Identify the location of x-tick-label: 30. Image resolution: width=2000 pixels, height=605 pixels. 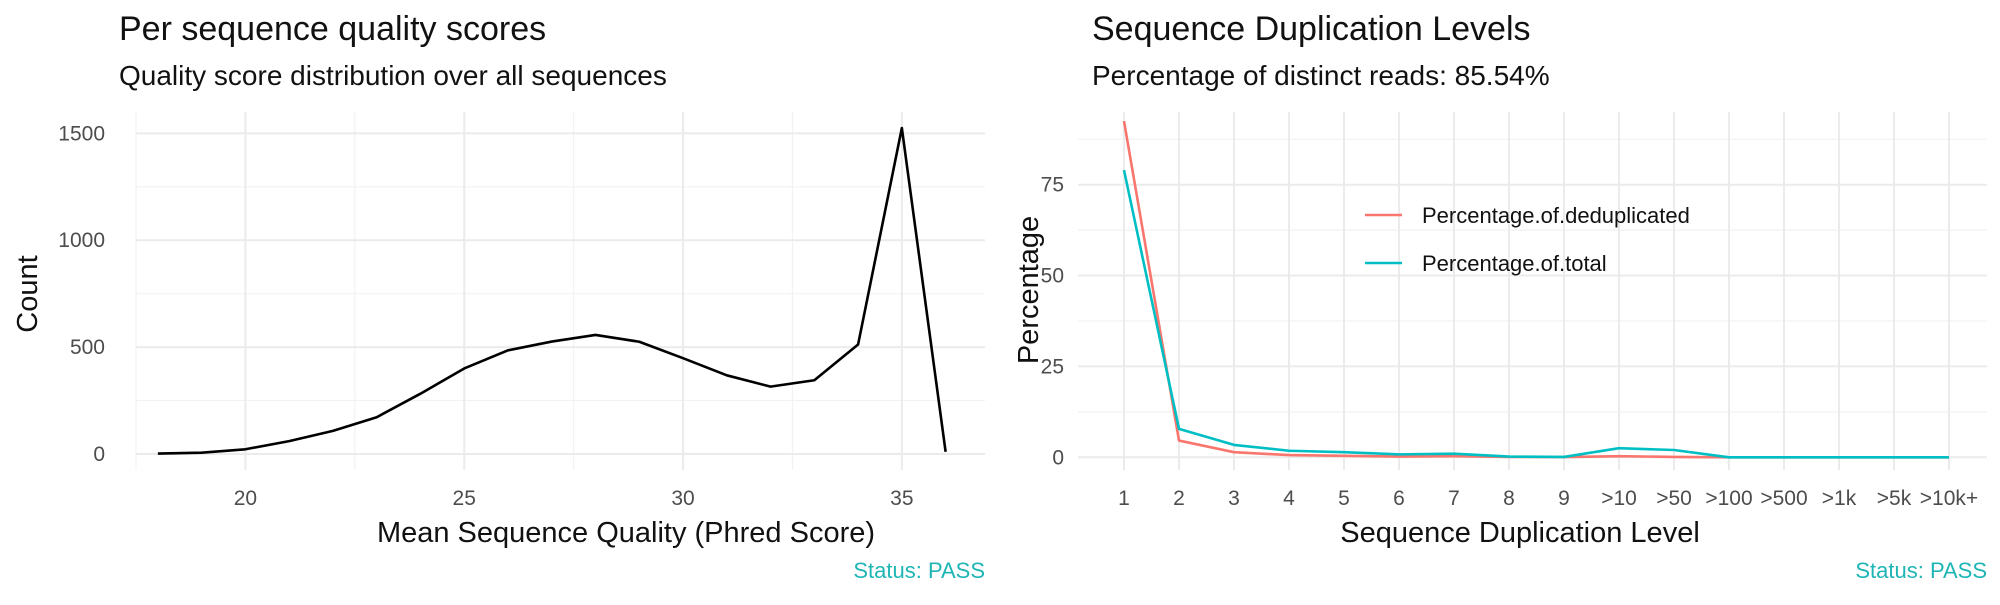
(682, 498).